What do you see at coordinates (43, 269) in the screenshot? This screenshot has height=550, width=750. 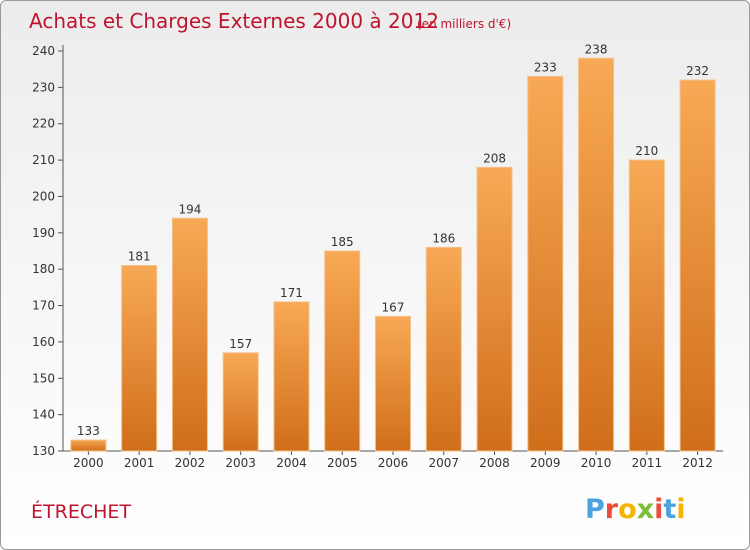 I see `y-tick-label: 180` at bounding box center [43, 269].